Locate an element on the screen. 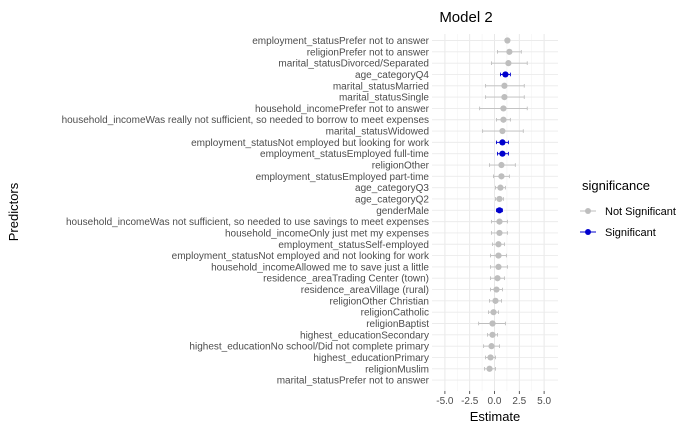 The height and width of the screenshot is (432, 700). legend-label-significant: Significant is located at coordinates (630, 233).